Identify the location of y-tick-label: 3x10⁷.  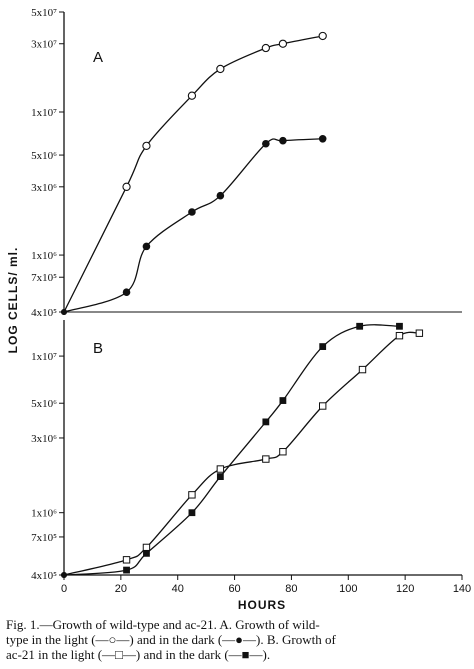
(44, 45).